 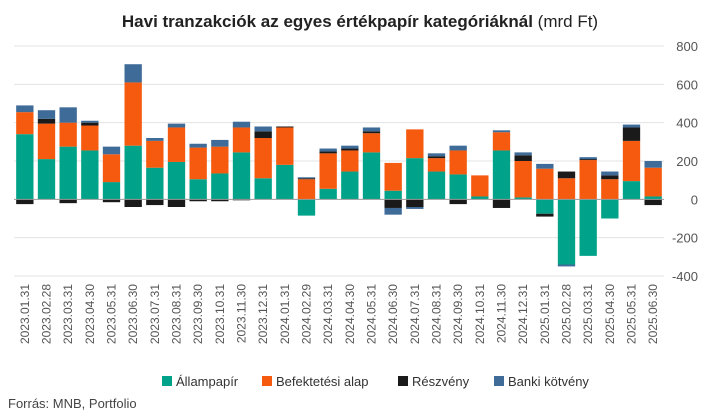 What do you see at coordinates (687, 161) in the screenshot?
I see `y-tick-label: 200` at bounding box center [687, 161].